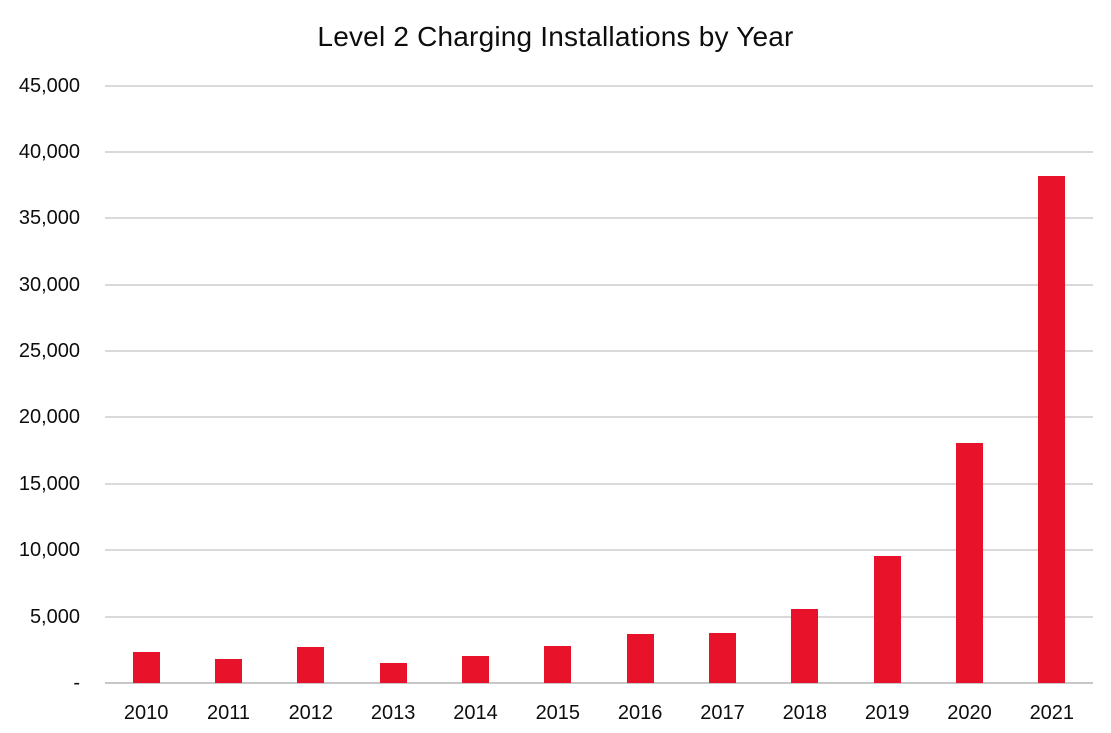 Image resolution: width=1111 pixels, height=733 pixels. I want to click on y-tick-label: 40,000, so click(49, 151).